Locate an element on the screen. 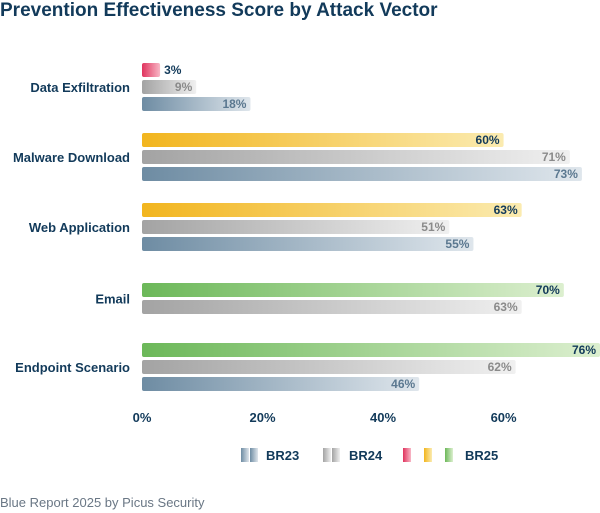 The image size is (600, 513). value-label: 51% is located at coordinates (433, 227).